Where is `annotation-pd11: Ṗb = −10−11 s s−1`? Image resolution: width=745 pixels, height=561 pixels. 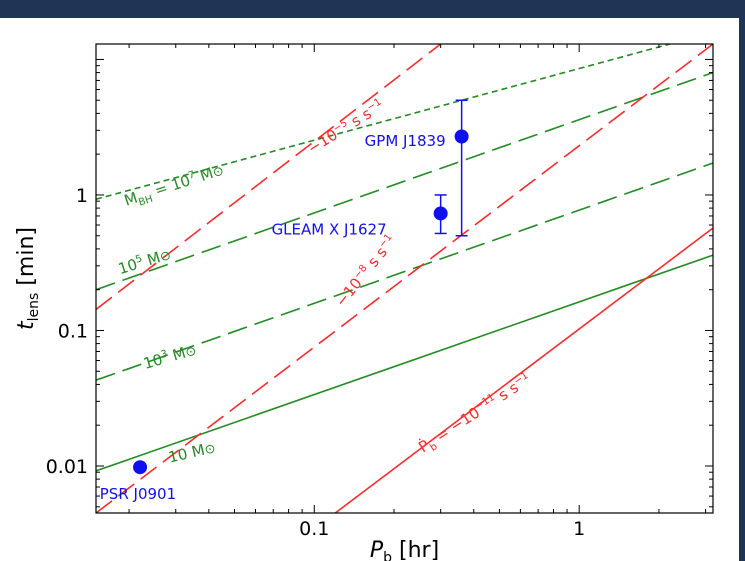
annotation-pd11: Ṗb = −10−11 s s−1 is located at coordinates (475, 413).